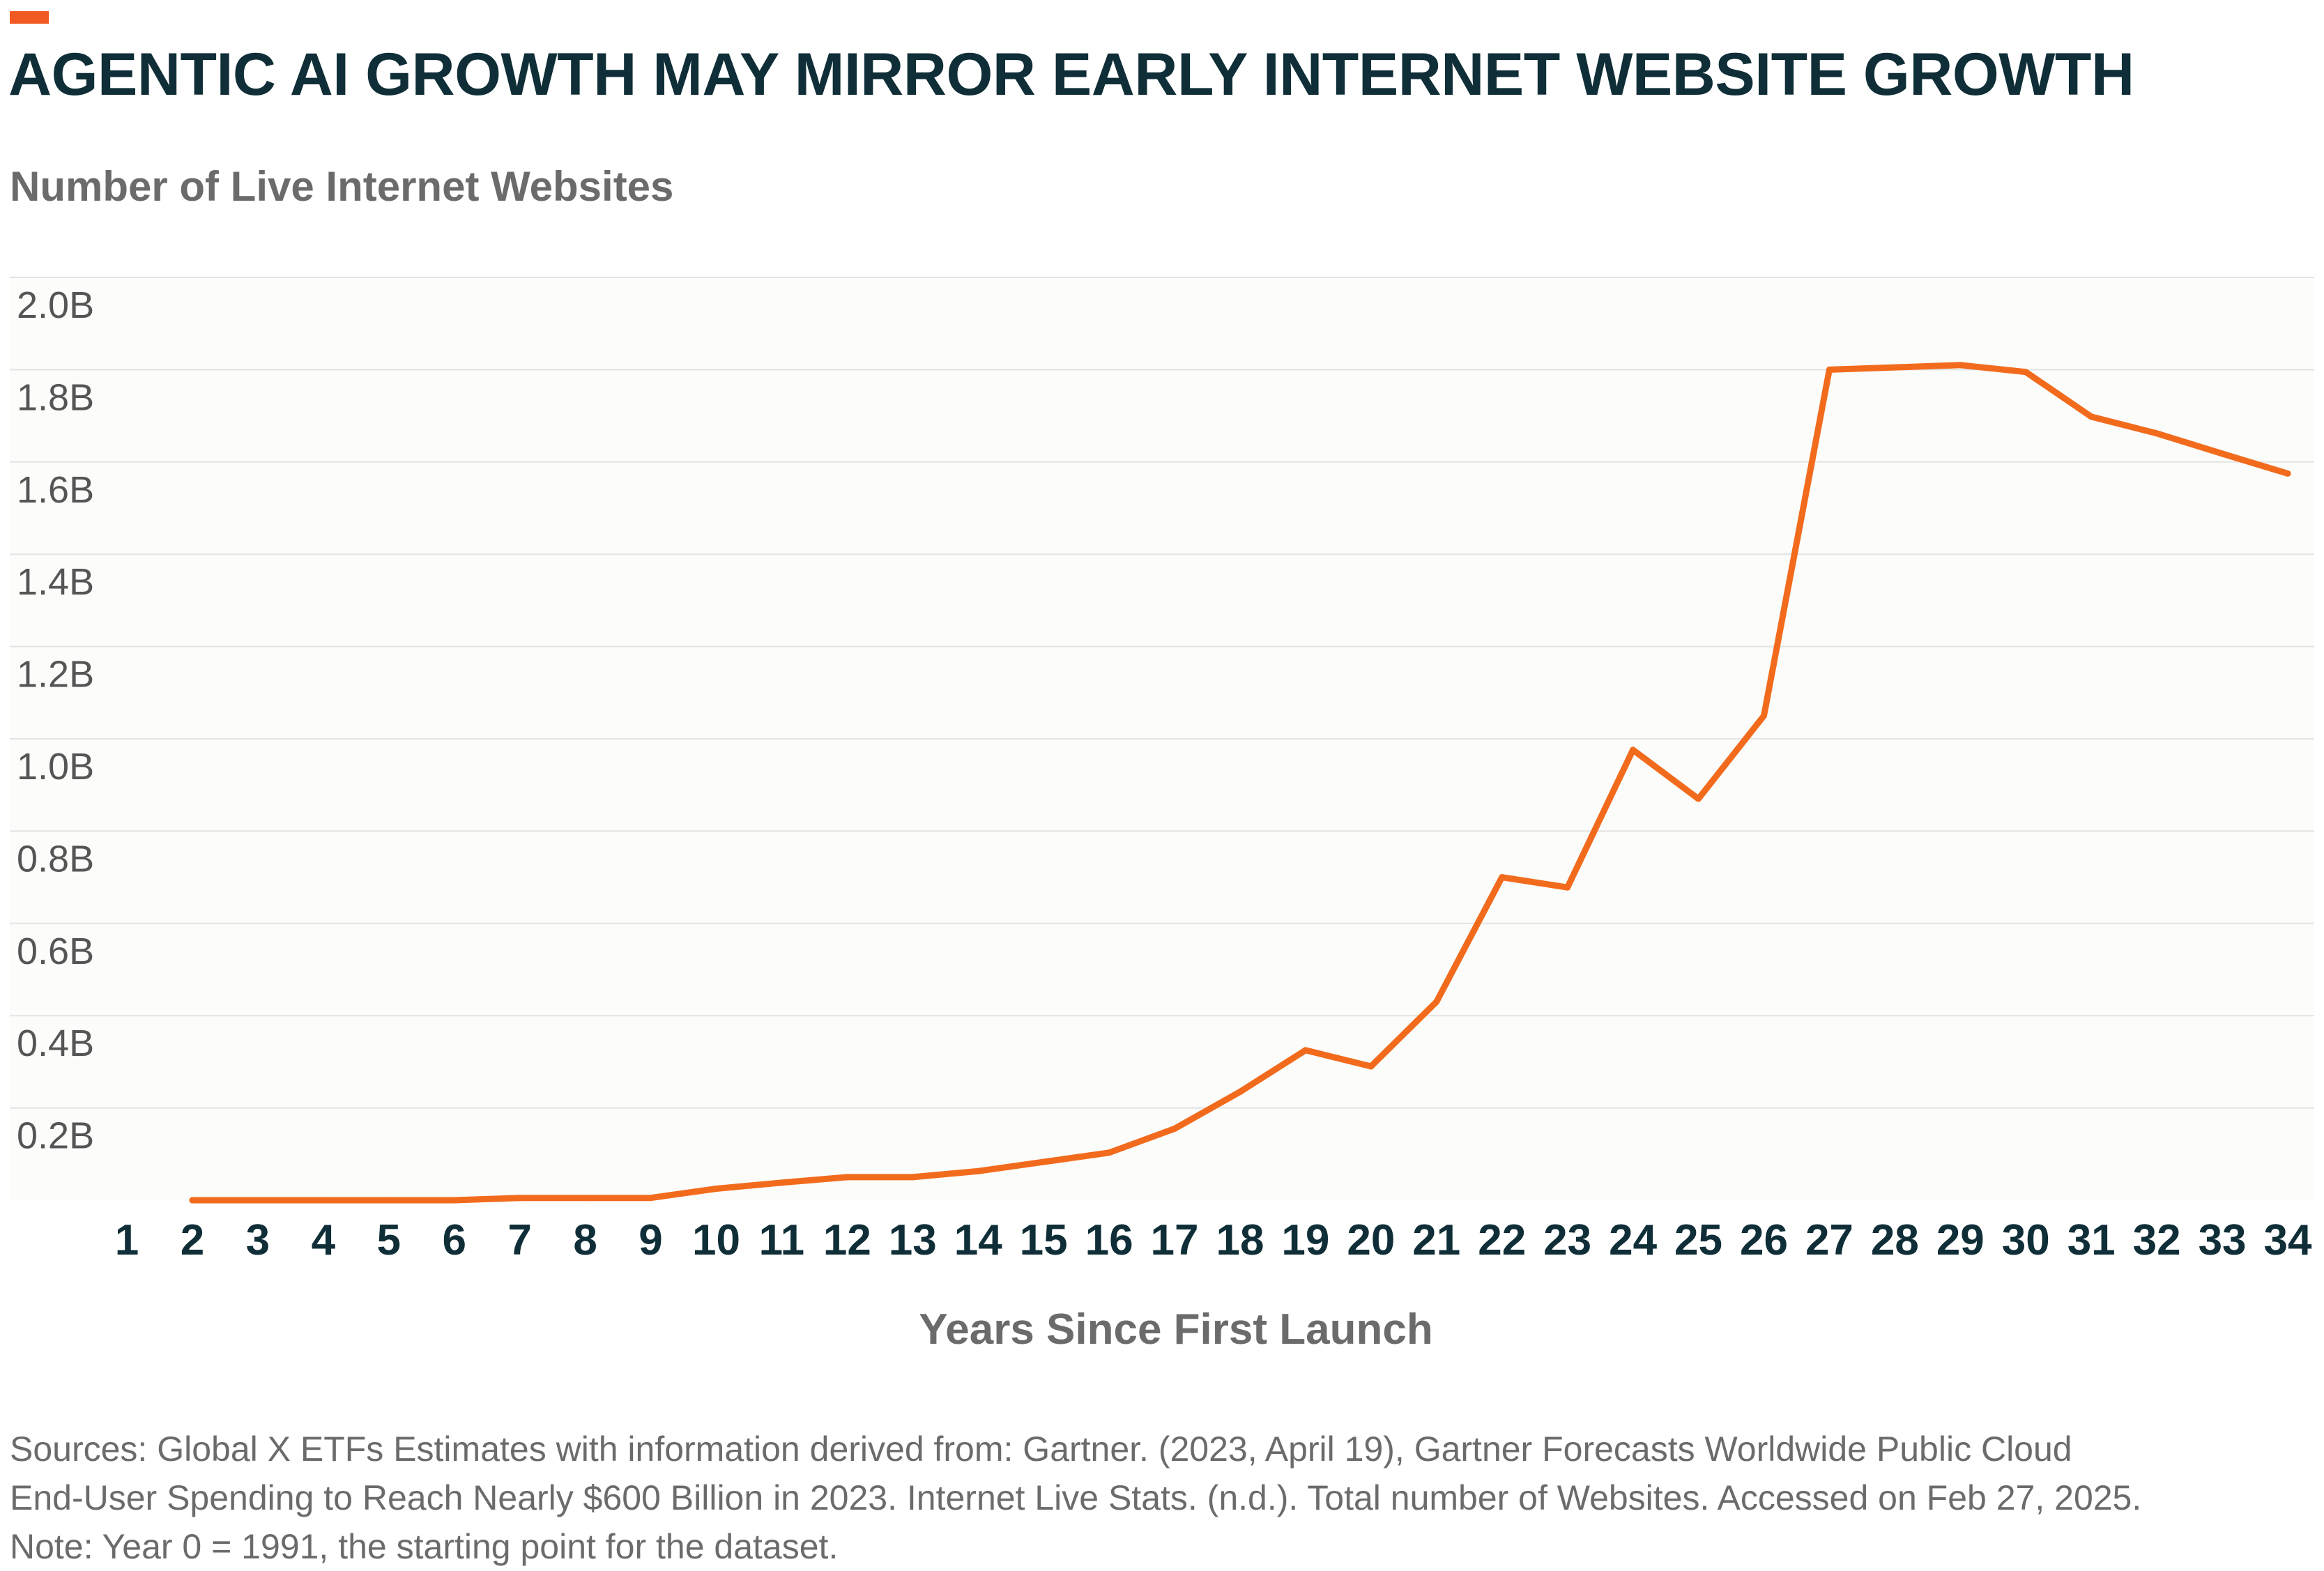  Describe the element at coordinates (782, 1240) in the screenshot. I see `x-tick-label: 11` at that location.